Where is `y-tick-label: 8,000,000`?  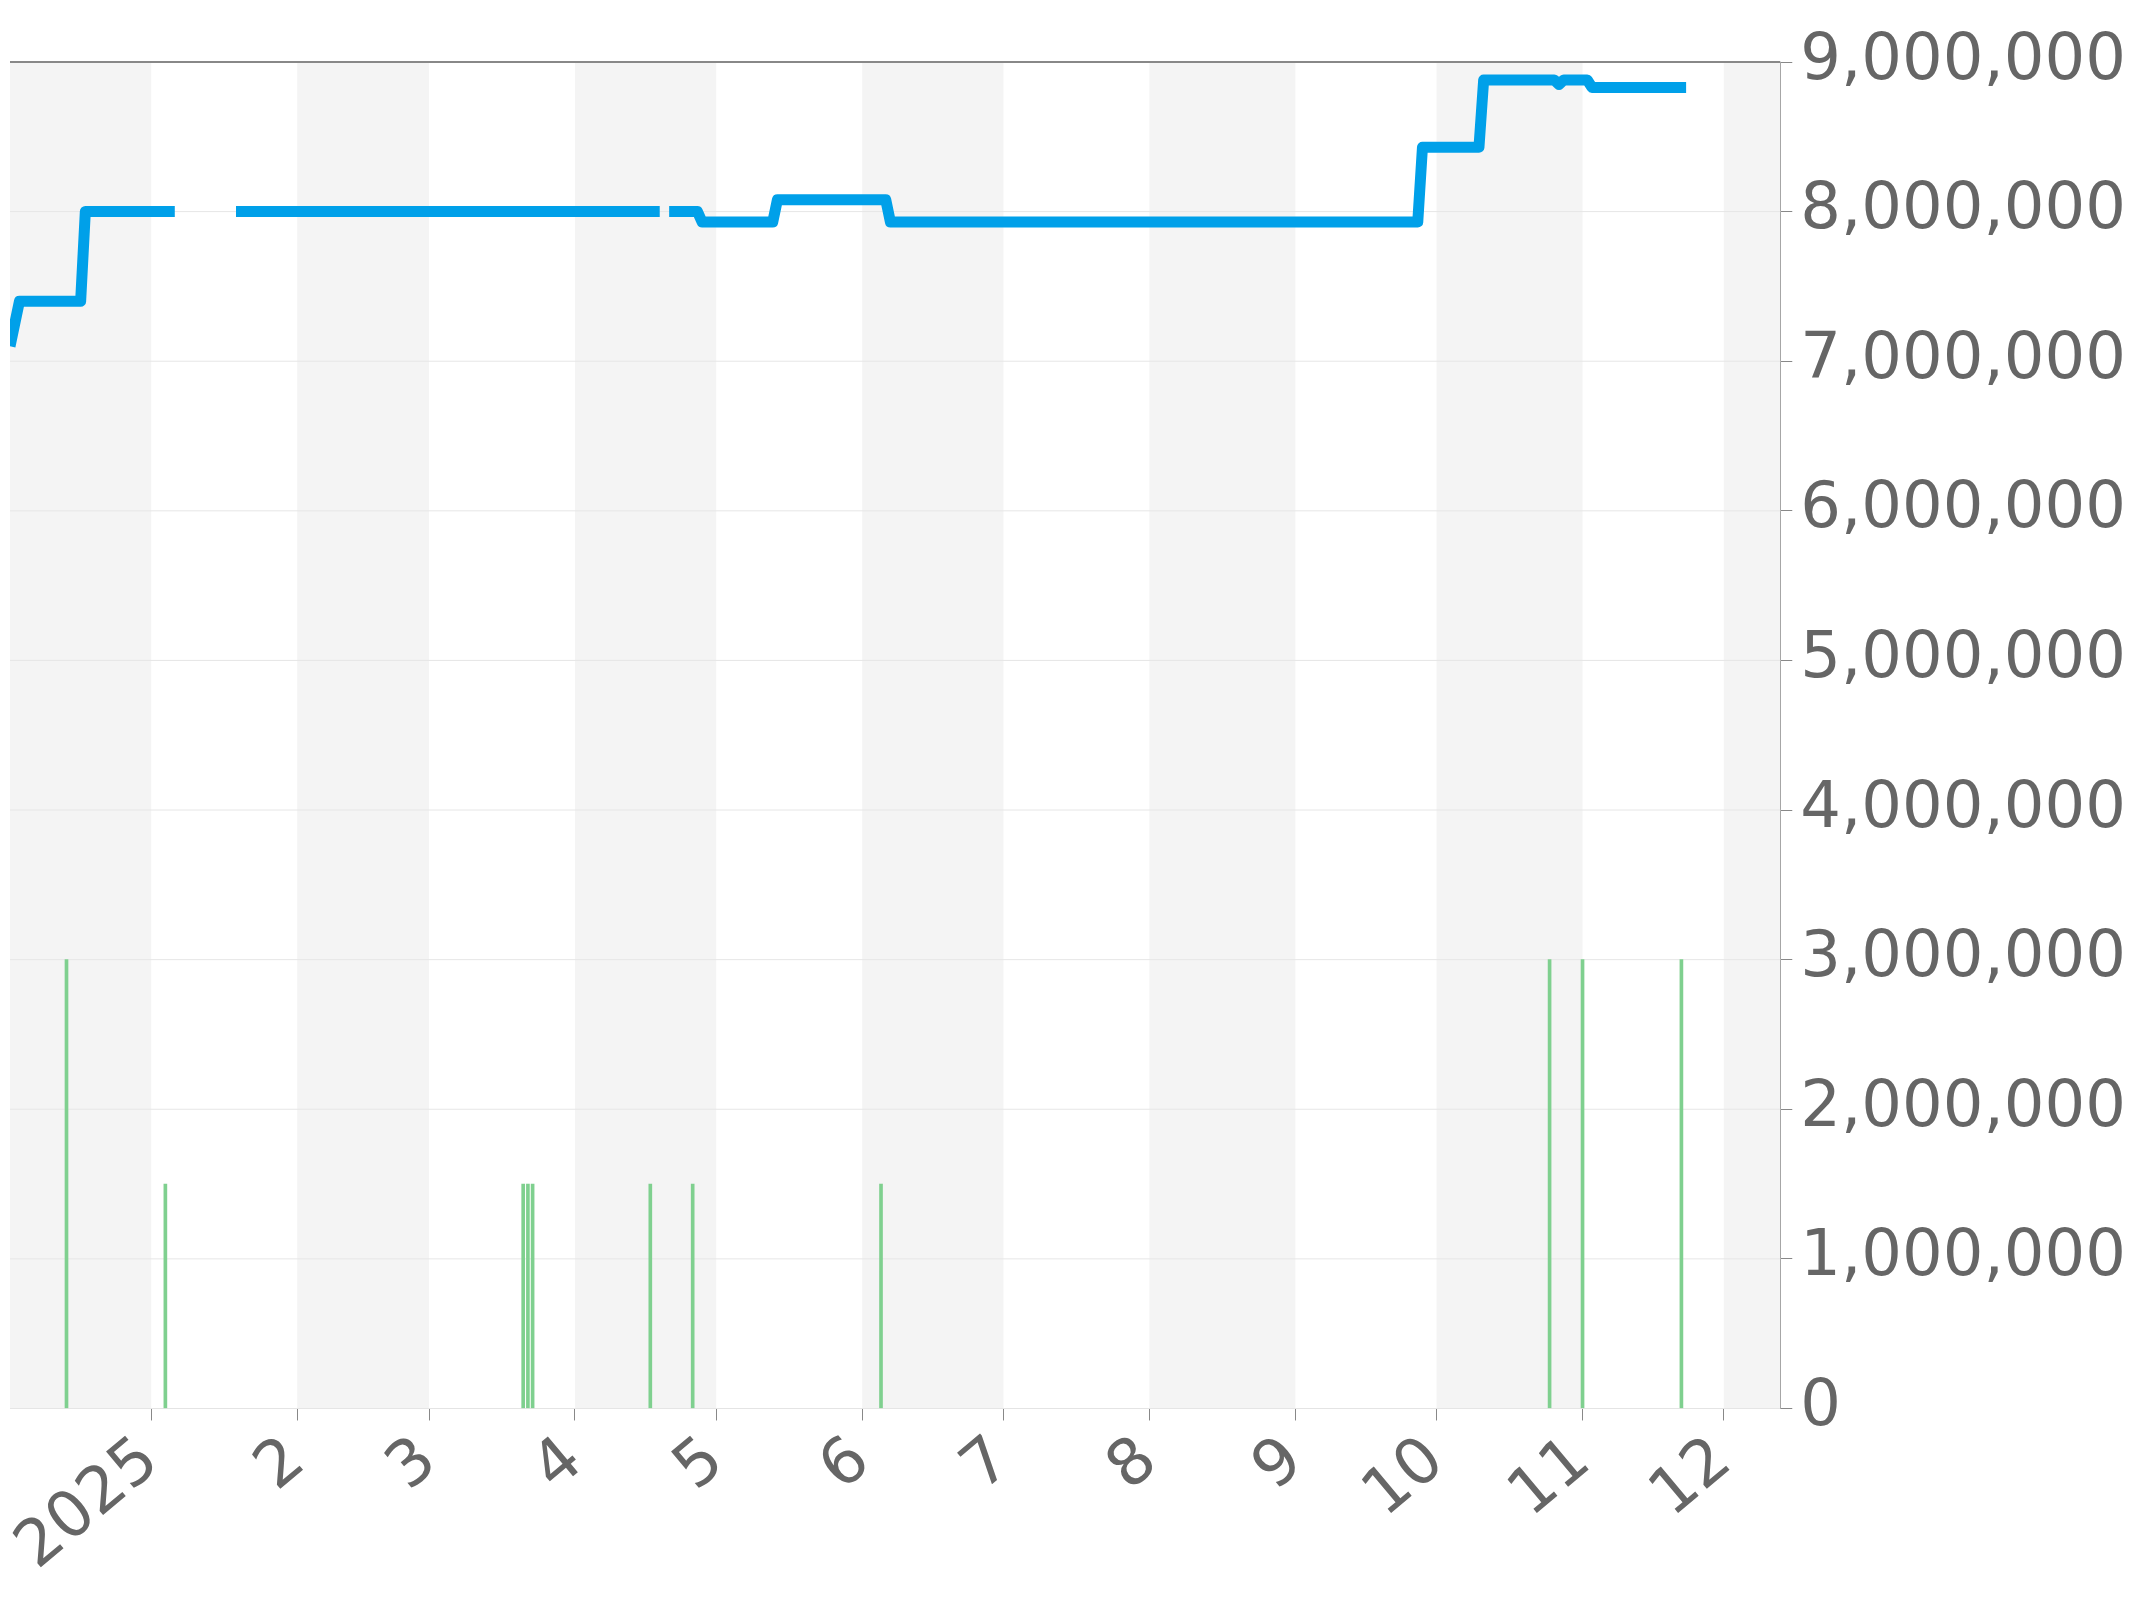
y-tick-label: 8,000,000 is located at coordinates (1963, 206).